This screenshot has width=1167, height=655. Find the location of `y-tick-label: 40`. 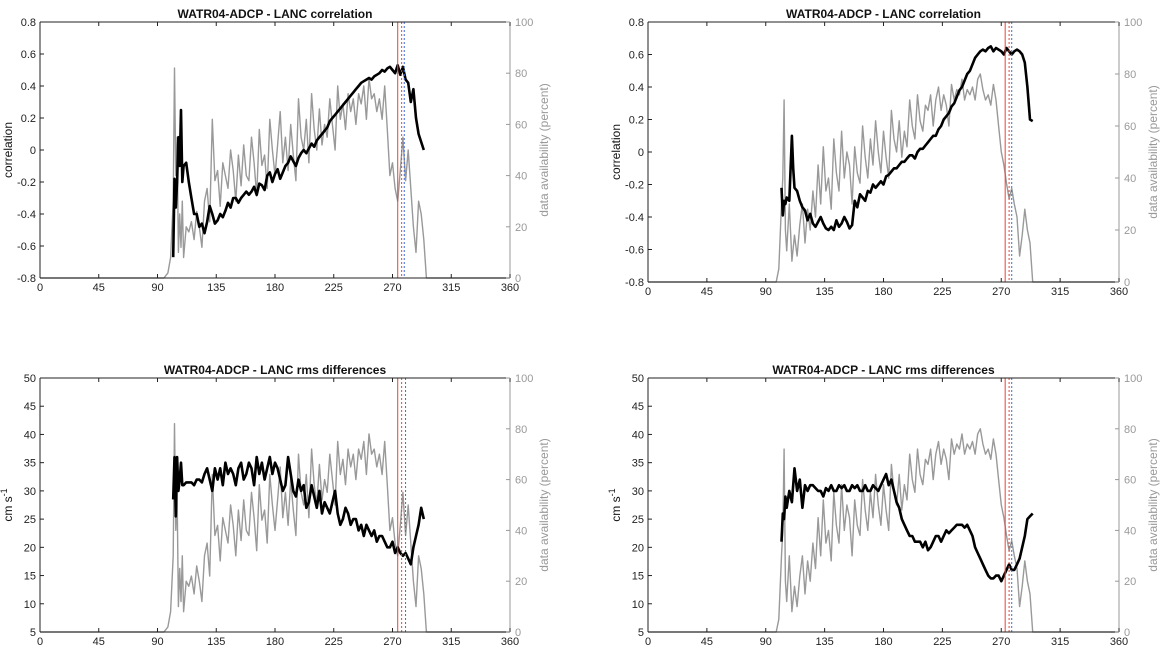

y-tick-label: 40 is located at coordinates (638, 435).